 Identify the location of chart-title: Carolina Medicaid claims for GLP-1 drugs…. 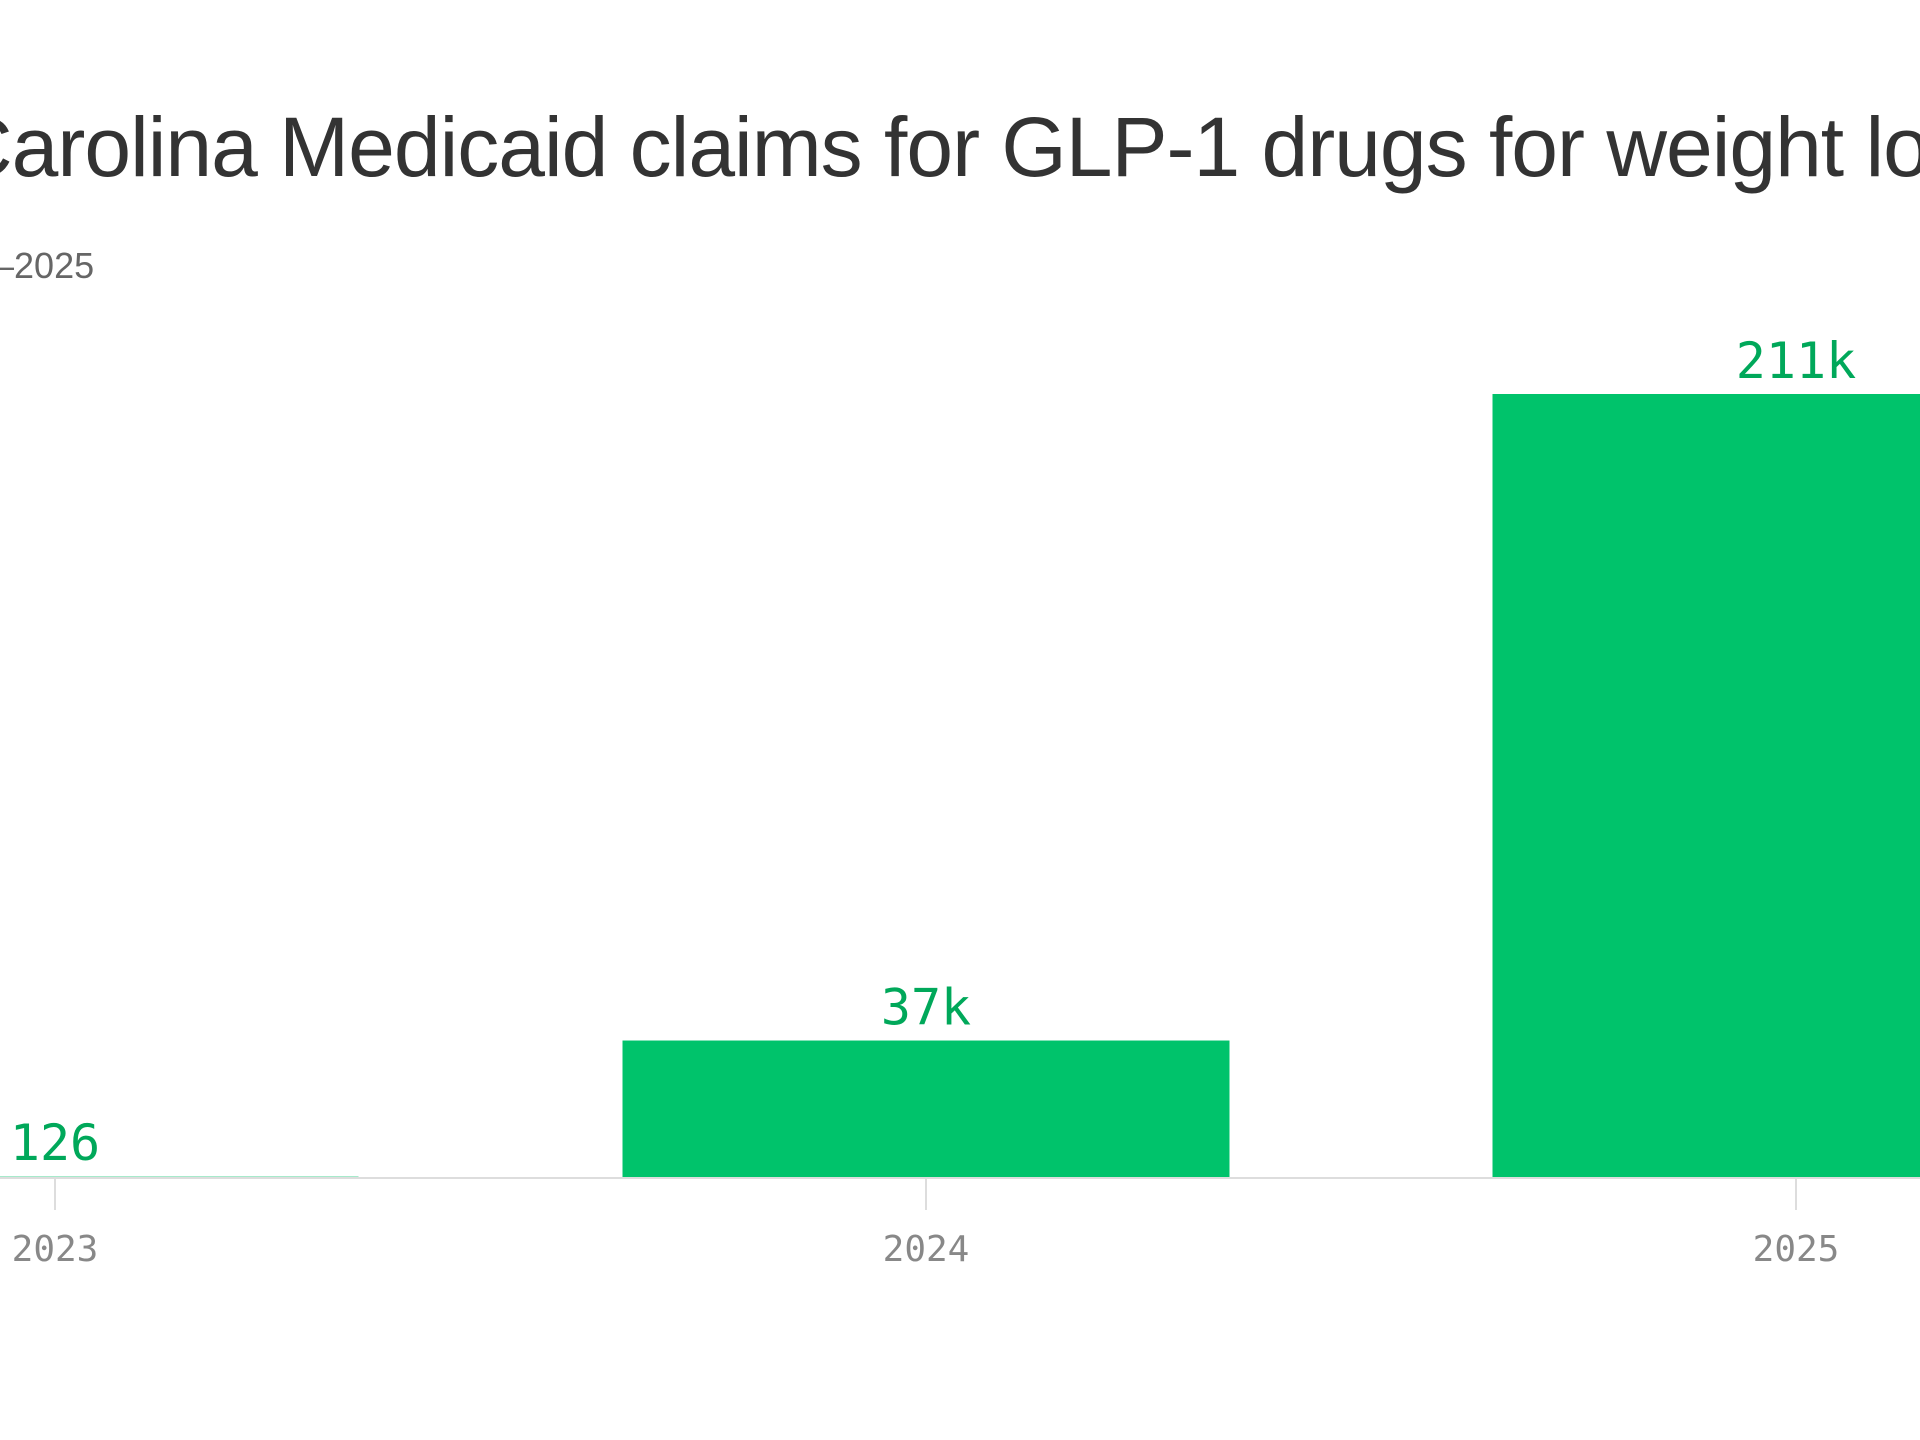
(960, 147).